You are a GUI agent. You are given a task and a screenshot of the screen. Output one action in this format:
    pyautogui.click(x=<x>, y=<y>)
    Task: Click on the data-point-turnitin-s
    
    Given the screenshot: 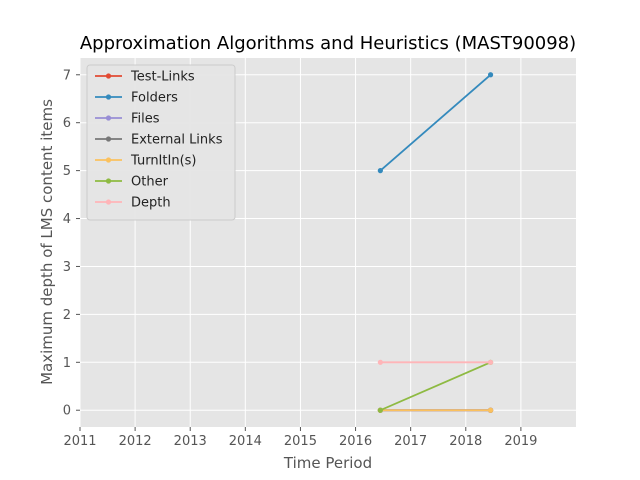 What is the action you would take?
    pyautogui.click(x=490, y=410)
    